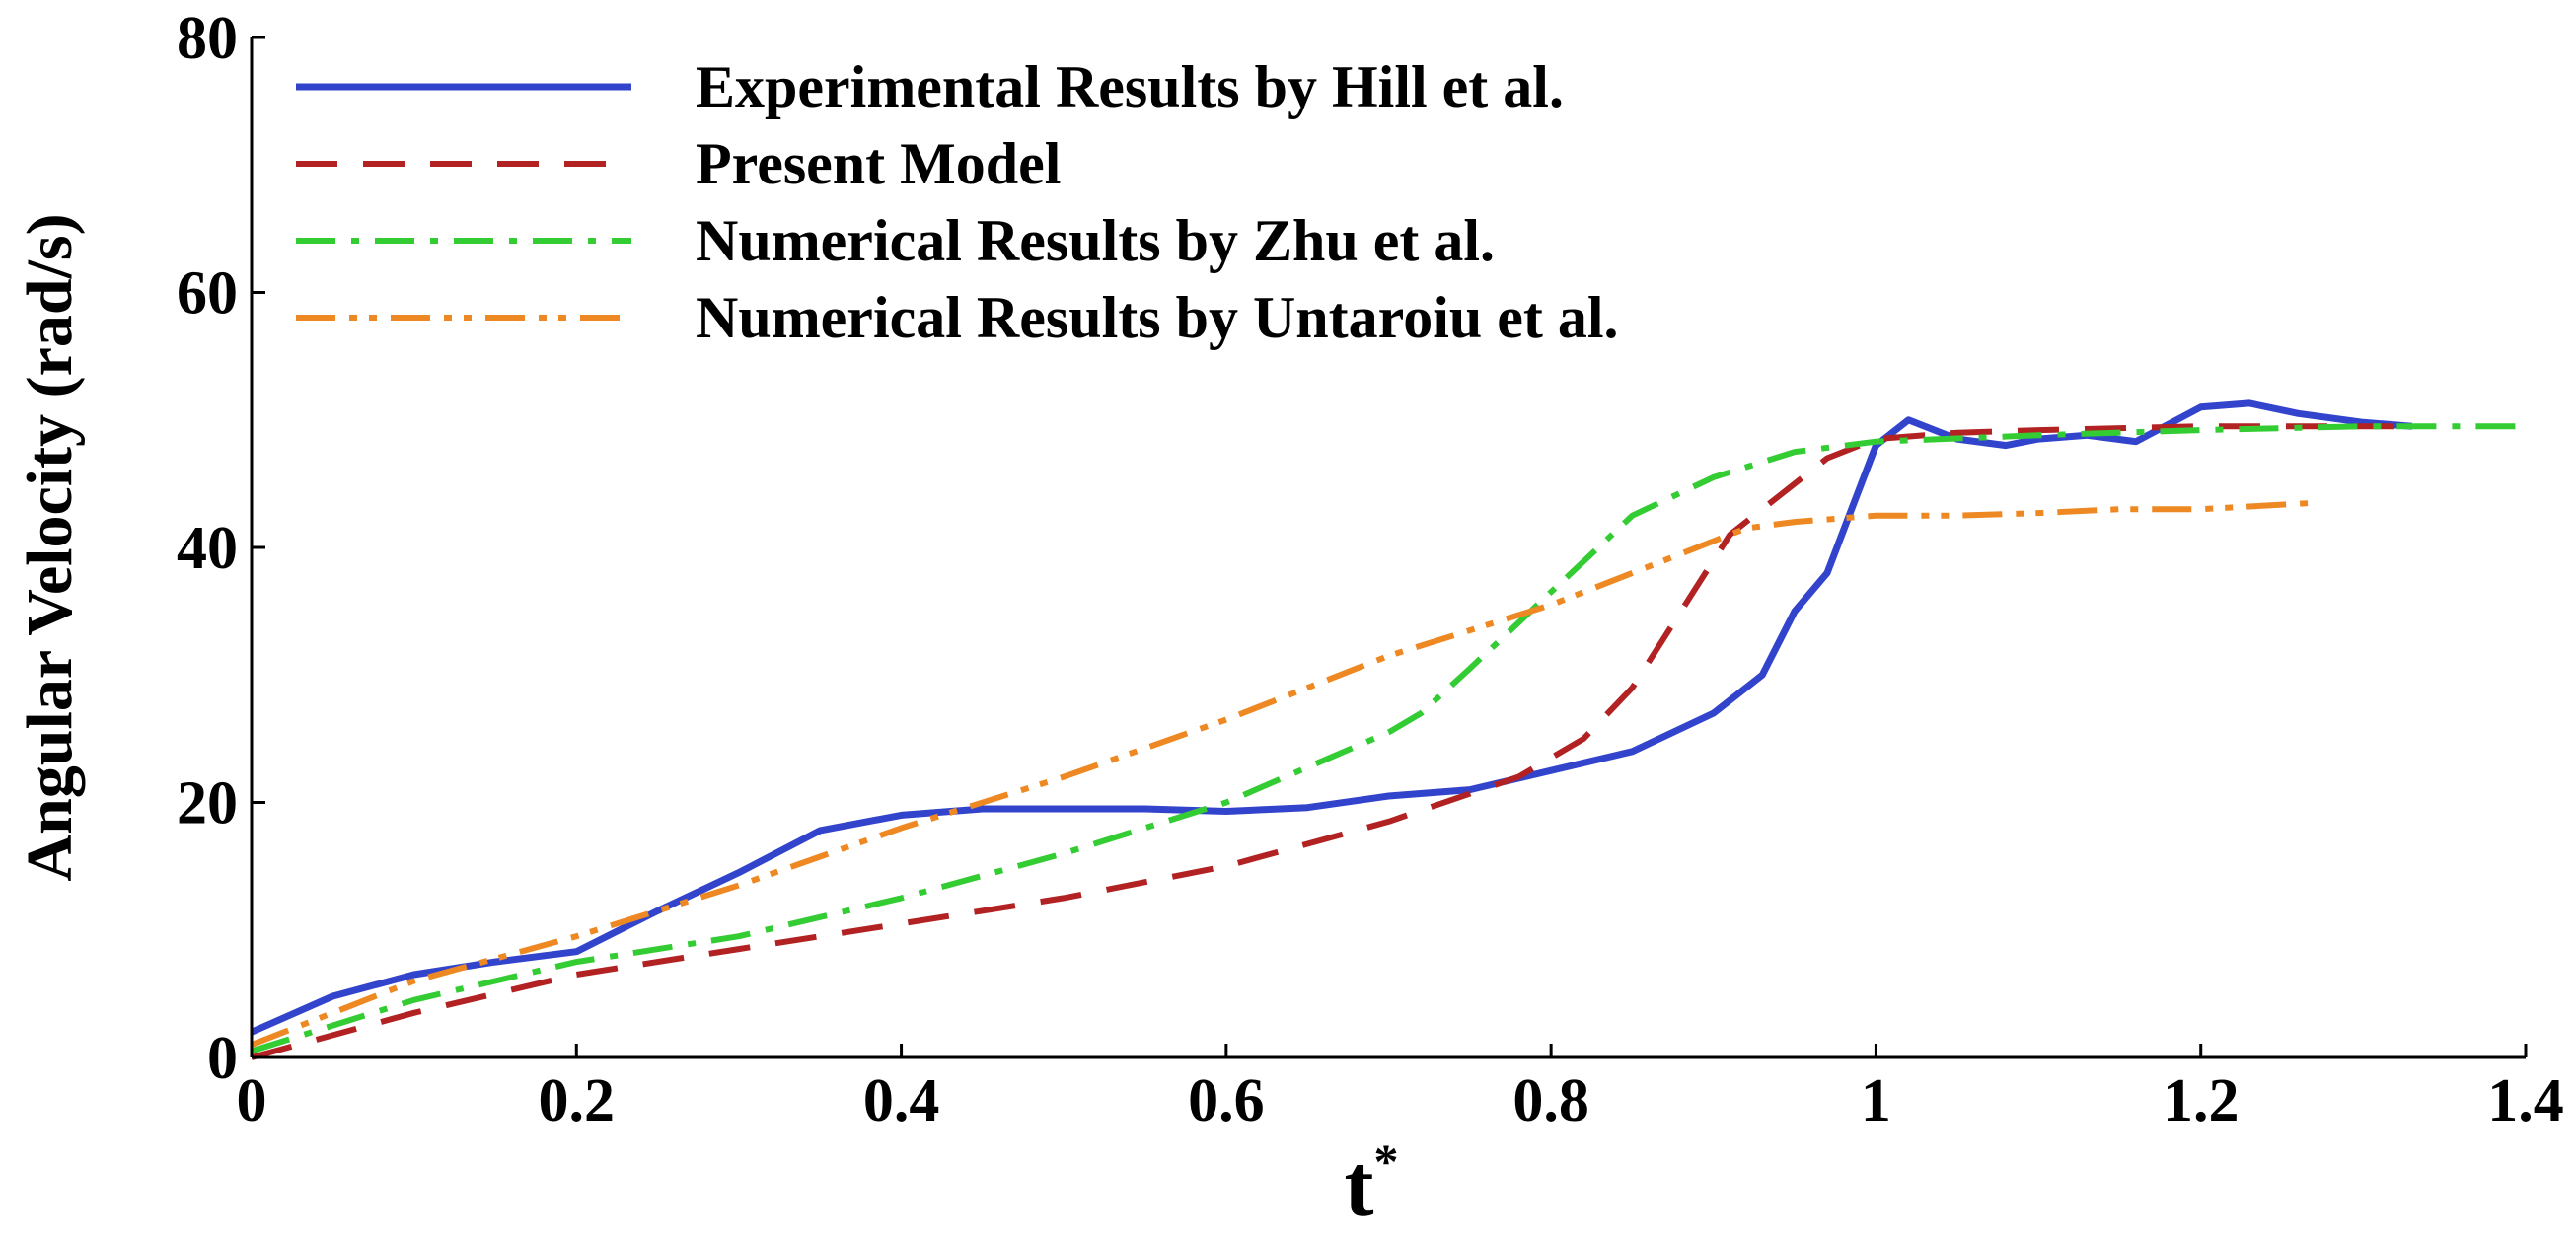 This screenshot has width=2576, height=1234. Describe the element at coordinates (207, 548) in the screenshot. I see `y-tick-label: 40` at that location.